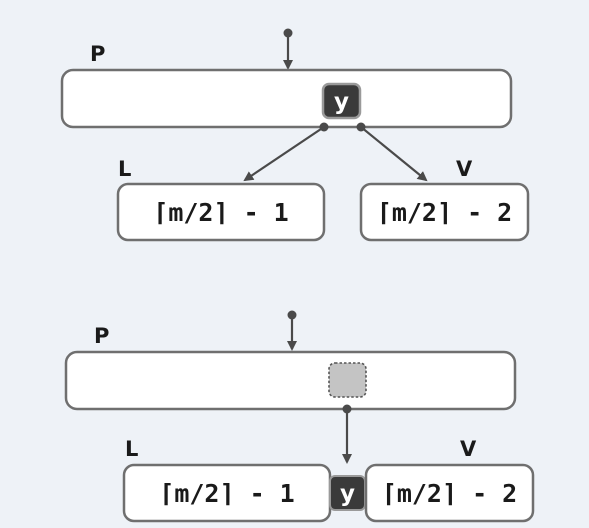  What do you see at coordinates (347, 434) in the screenshot?
I see `bottom-merged-child-pointer` at bounding box center [347, 434].